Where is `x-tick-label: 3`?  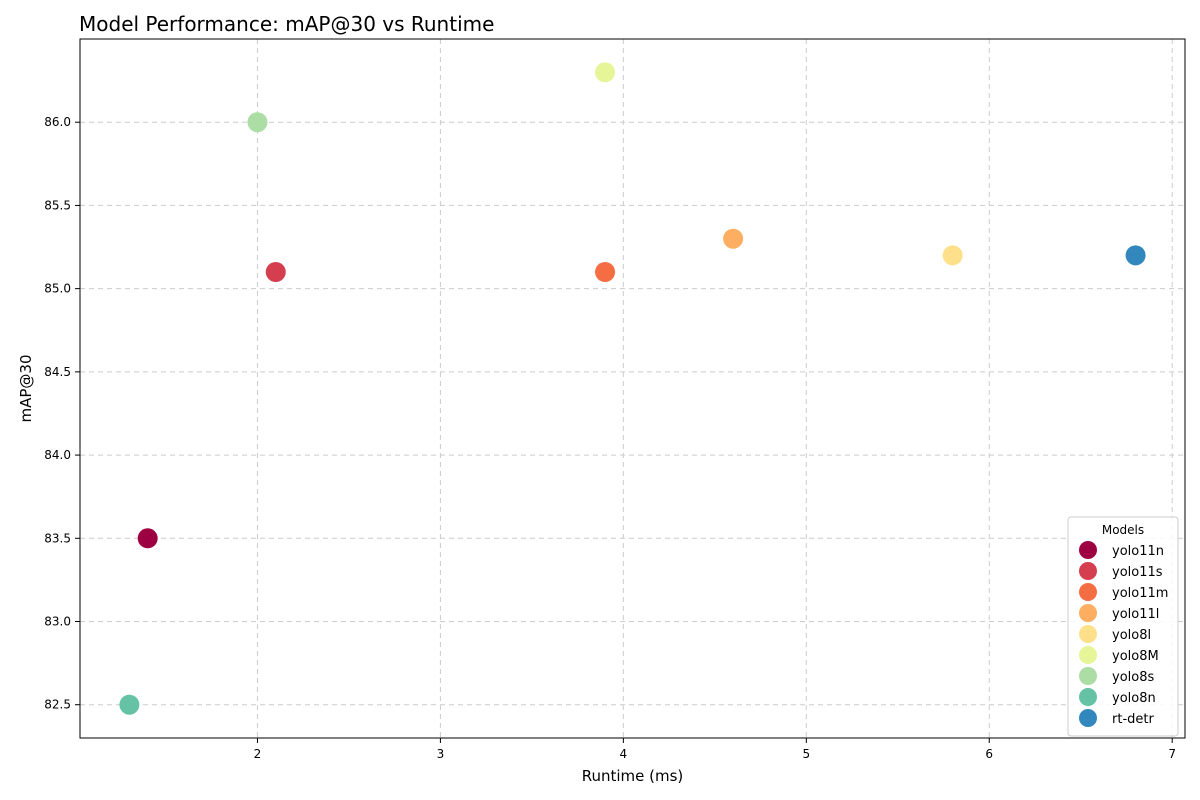
x-tick-label: 3 is located at coordinates (441, 754).